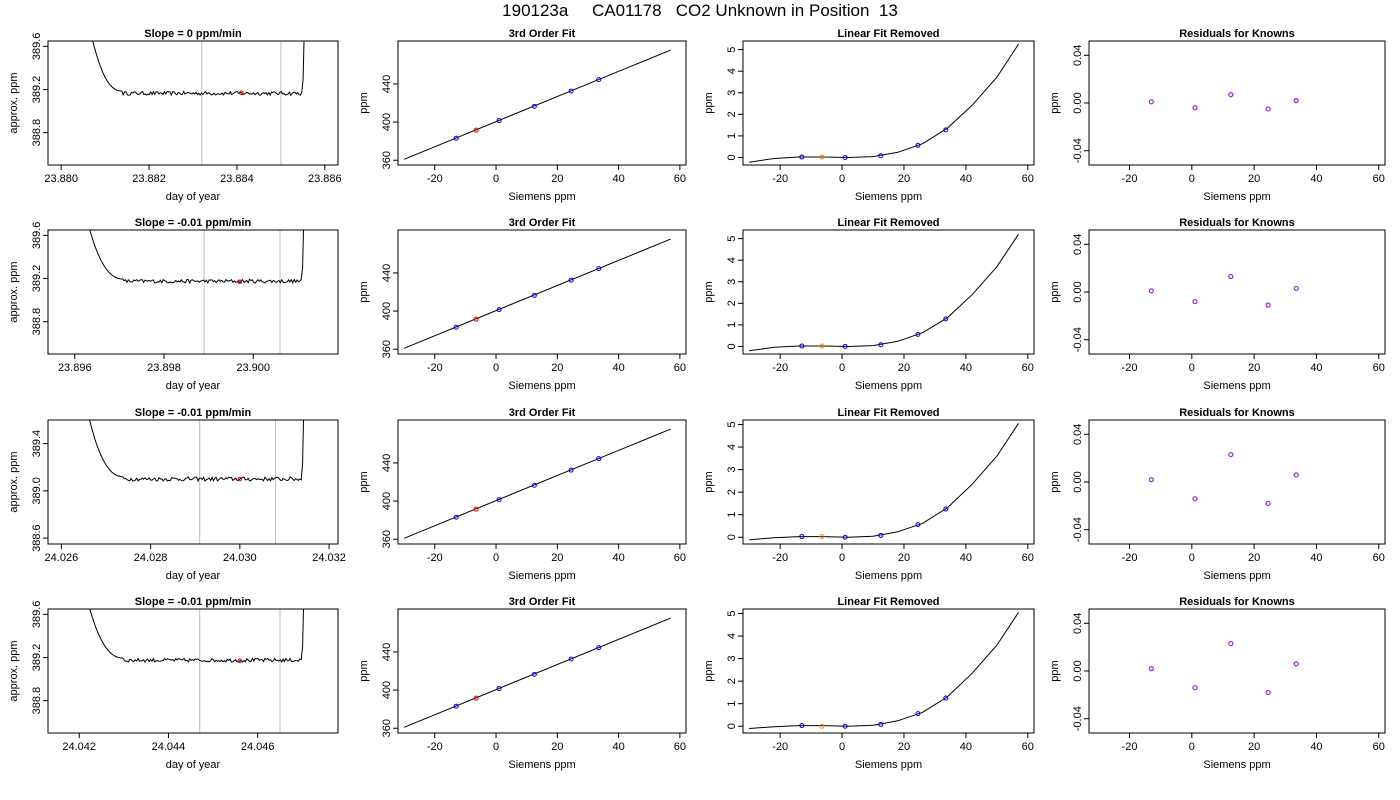 The height and width of the screenshot is (800, 1400). Describe the element at coordinates (1237, 34) in the screenshot. I see `panel-title: Residuals for Knowns` at that location.